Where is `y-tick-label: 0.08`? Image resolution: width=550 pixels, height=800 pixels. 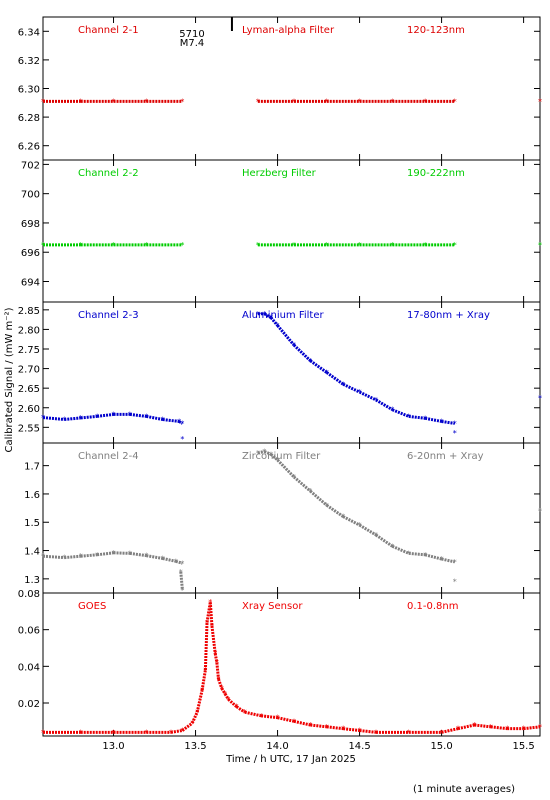
y-tick-label: 0.08 is located at coordinates (29, 594).